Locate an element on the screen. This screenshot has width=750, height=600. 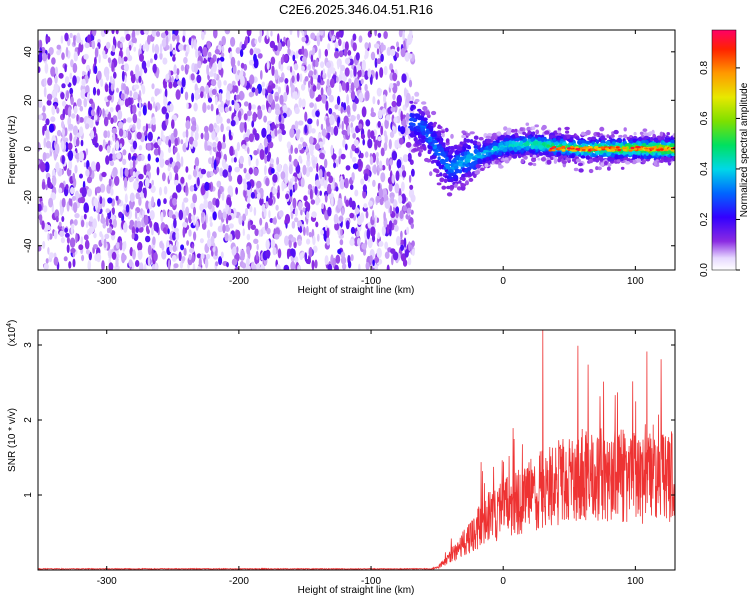
x-tick-label: -300 is located at coordinates (107, 581).